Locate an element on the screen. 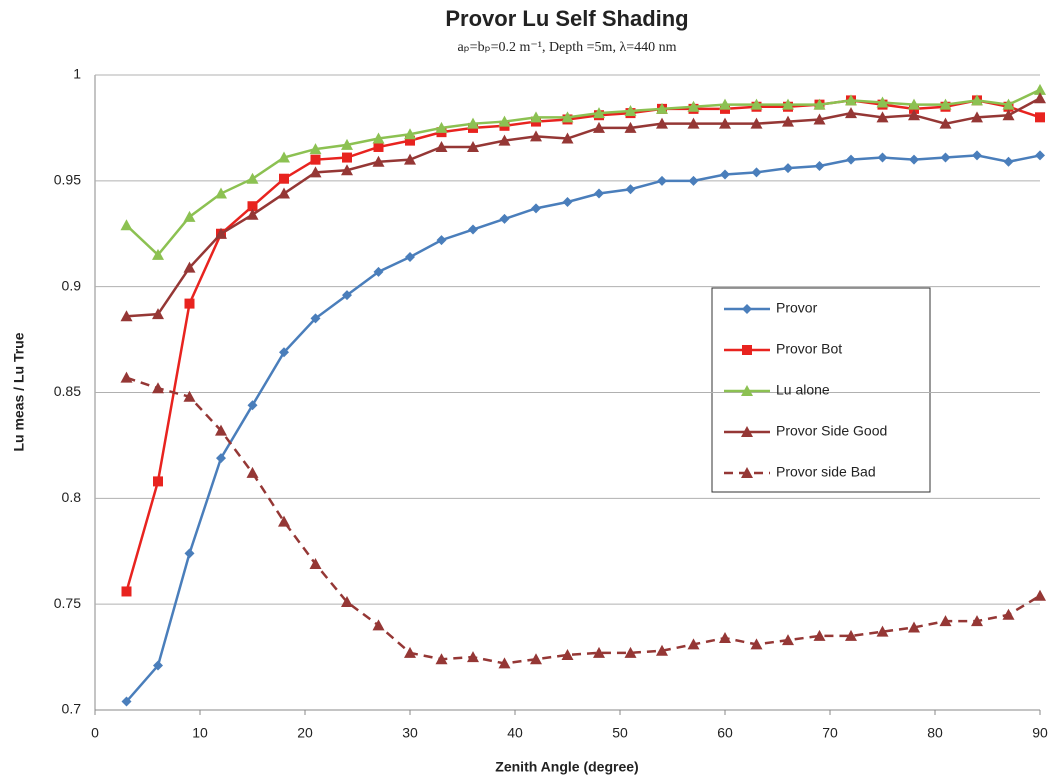 The height and width of the screenshot is (782, 1050). chart-title: Provor Lu Self Shading is located at coordinates (566, 18).